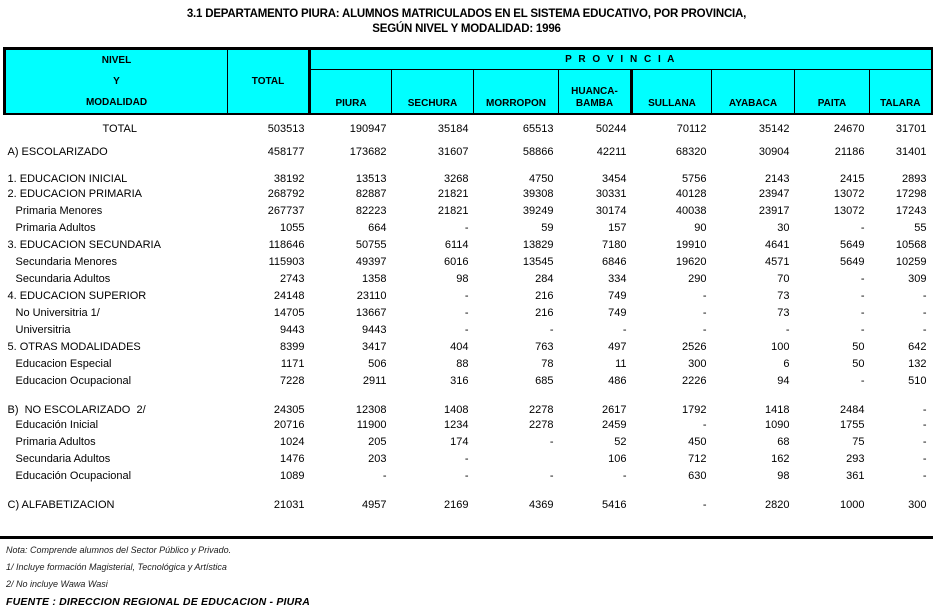  I want to click on value-cell: 2526, so click(694, 346).